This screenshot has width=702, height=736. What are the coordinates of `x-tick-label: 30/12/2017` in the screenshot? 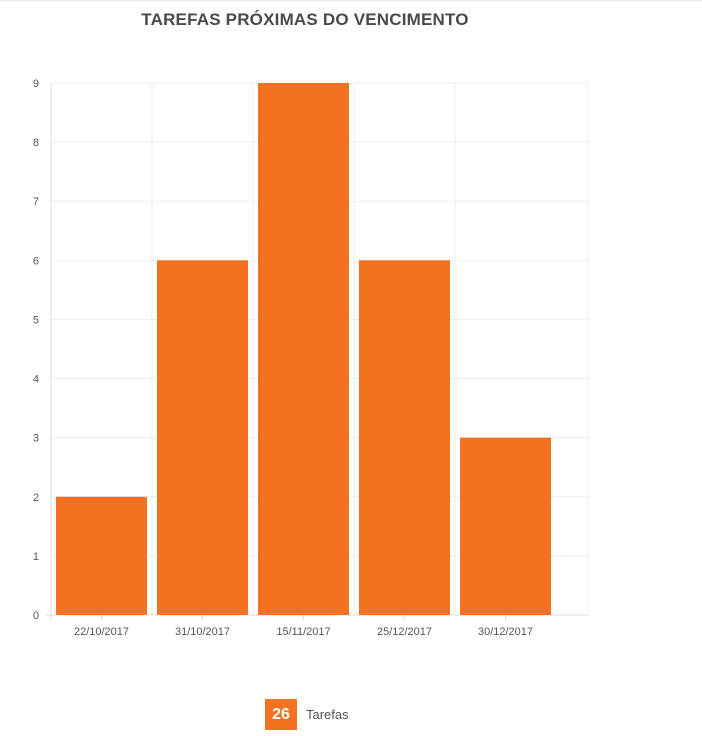 It's located at (505, 632).